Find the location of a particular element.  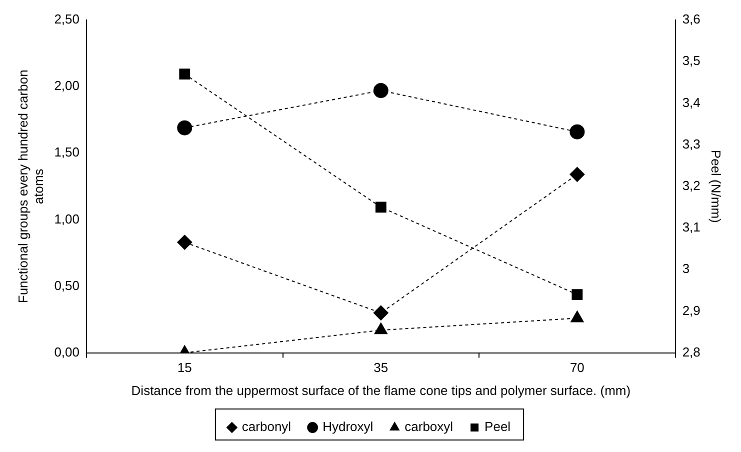

y2-tick-label: 2,9 is located at coordinates (691, 310).